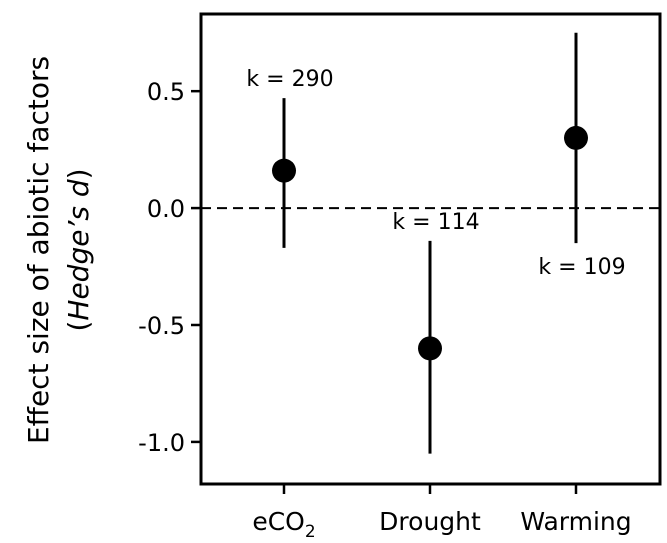 The width and height of the screenshot is (667, 543). I want to click on y-tick-label: -0.5, so click(161, 326).